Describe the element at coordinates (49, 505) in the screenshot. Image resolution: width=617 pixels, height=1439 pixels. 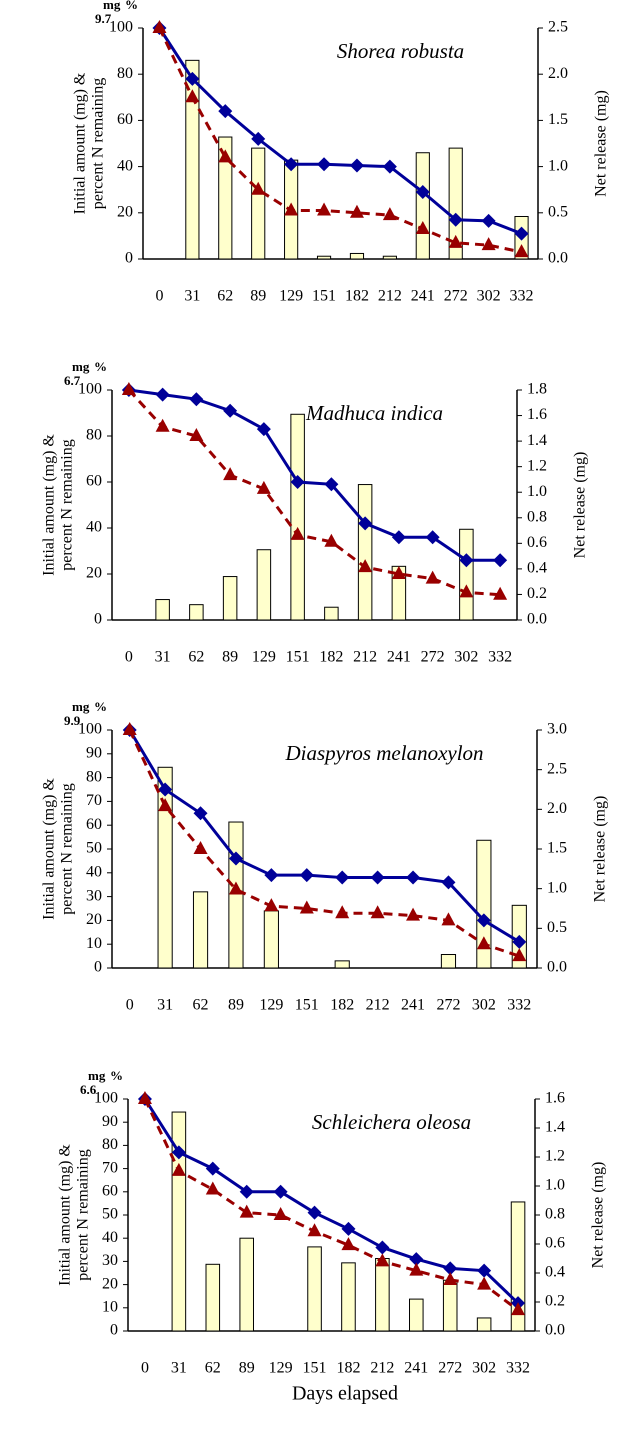
I see `y-axis-label: Initial amount (mg) &` at that location.